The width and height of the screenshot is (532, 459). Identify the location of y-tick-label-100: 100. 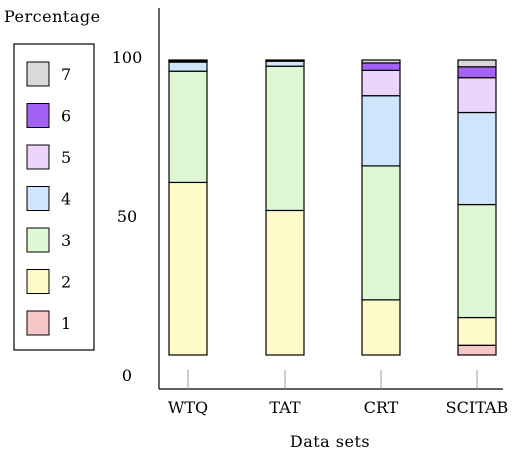
(127, 57).